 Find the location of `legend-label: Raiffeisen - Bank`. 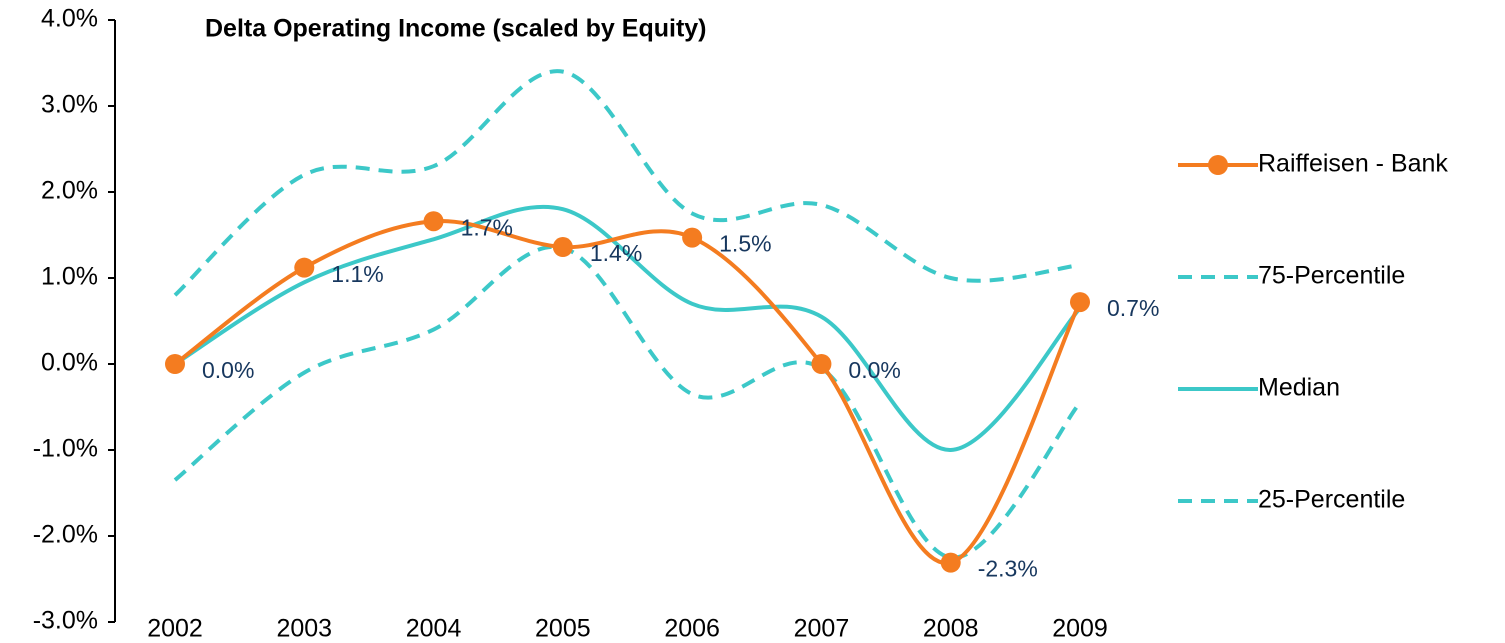

legend-label: Raiffeisen - Bank is located at coordinates (1353, 164).